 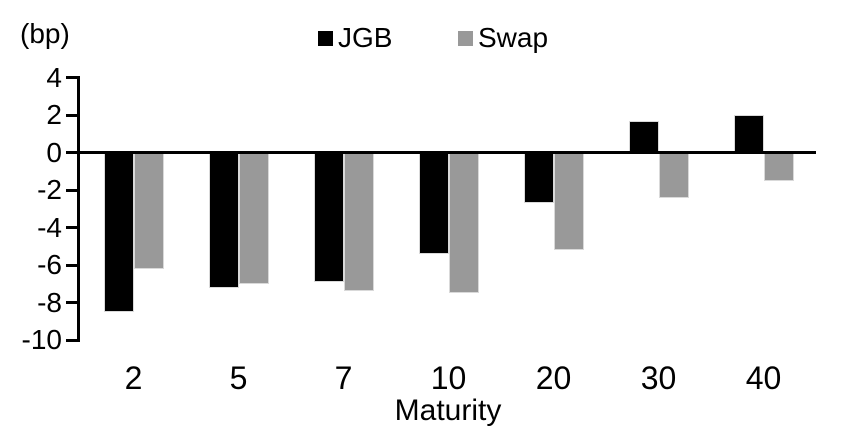 I want to click on x-axis-title: Maturity, so click(x=448, y=410).